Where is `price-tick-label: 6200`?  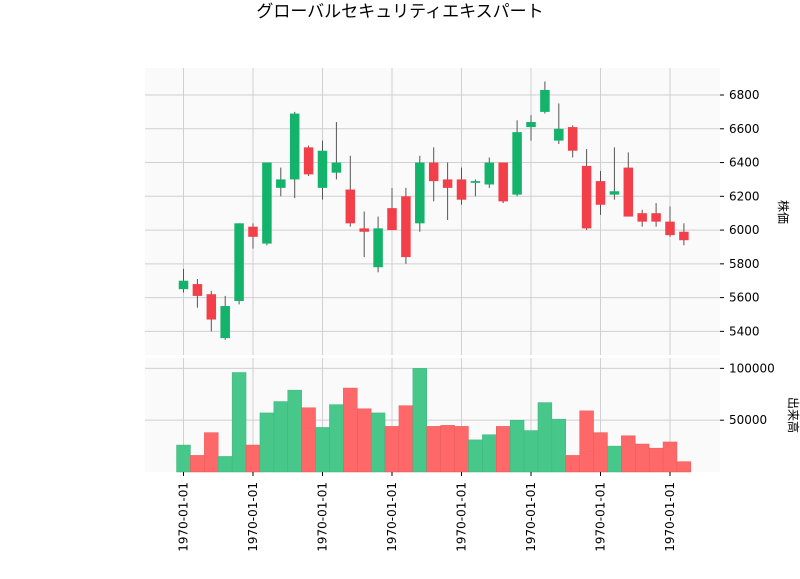
price-tick-label: 6200 is located at coordinates (744, 196).